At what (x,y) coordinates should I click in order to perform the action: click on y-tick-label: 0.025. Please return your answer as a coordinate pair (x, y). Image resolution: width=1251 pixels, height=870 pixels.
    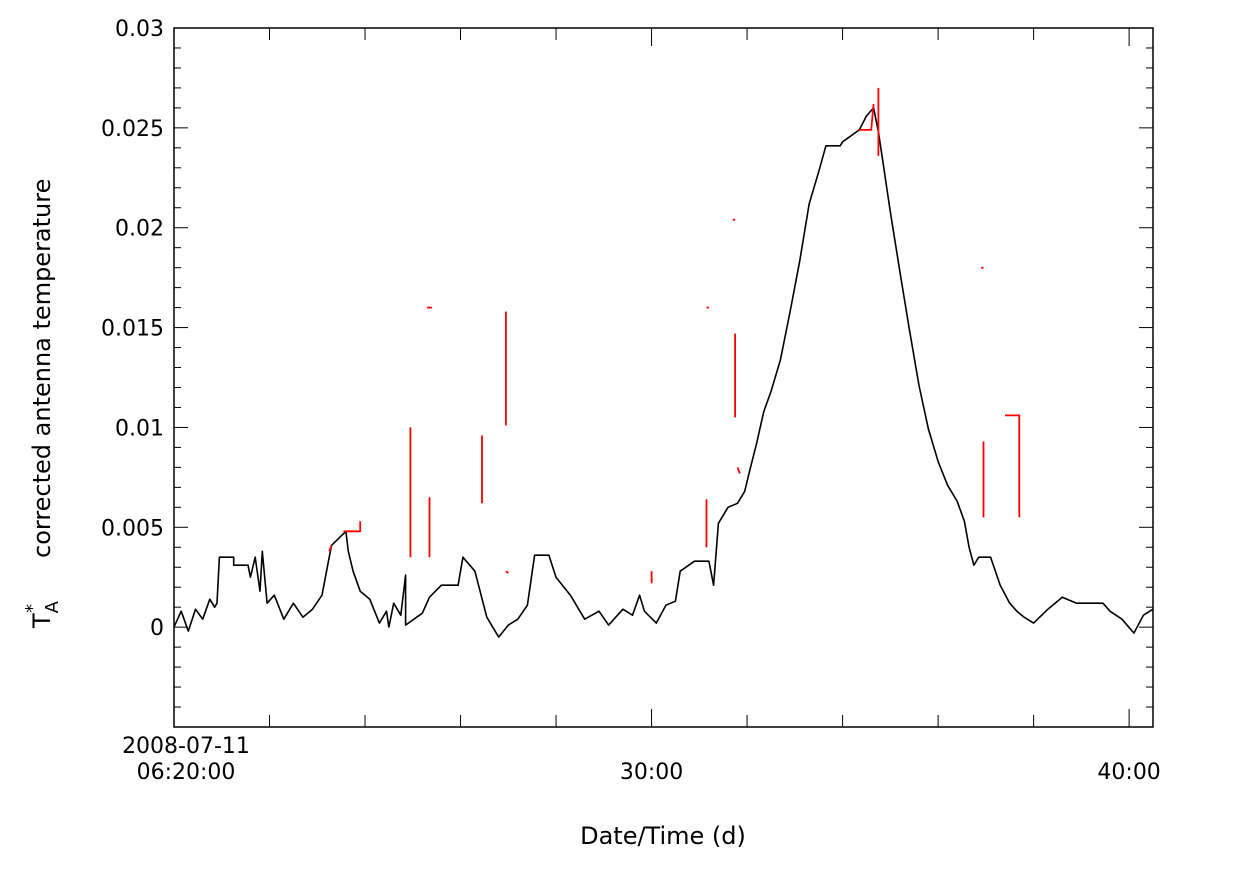
    Looking at the image, I should click on (132, 129).